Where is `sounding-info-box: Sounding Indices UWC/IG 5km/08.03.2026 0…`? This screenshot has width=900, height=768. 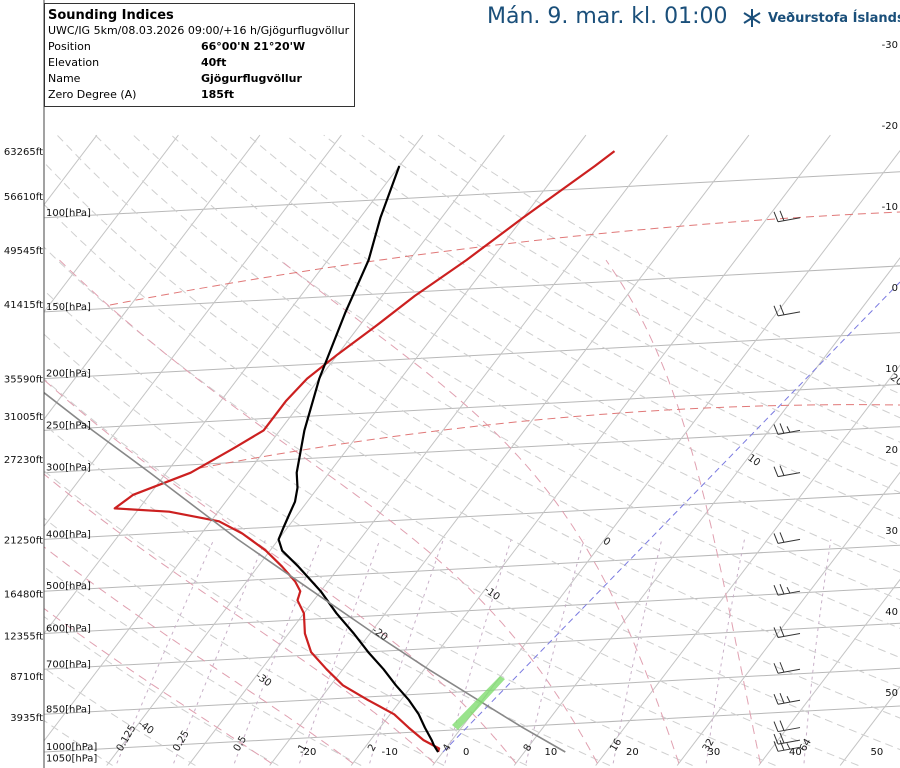 sounding-info-box: Sounding Indices UWC/IG 5km/08.03.2026 0… is located at coordinates (199, 55).